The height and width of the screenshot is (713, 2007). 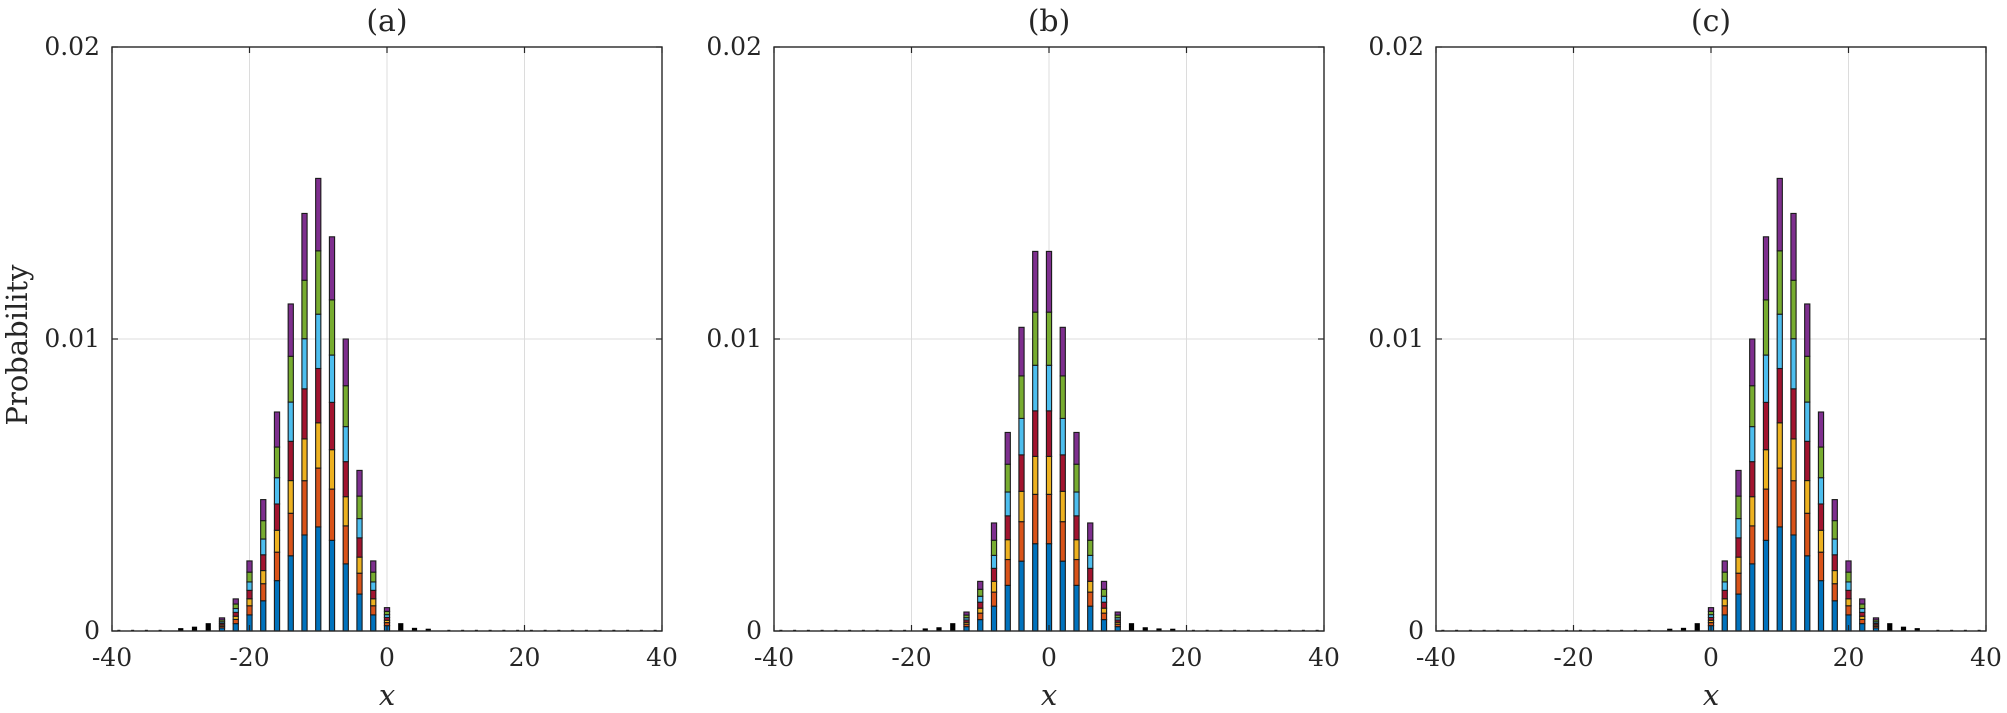 What do you see at coordinates (112, 657) in the screenshot?
I see `x-tick-label: -40` at bounding box center [112, 657].